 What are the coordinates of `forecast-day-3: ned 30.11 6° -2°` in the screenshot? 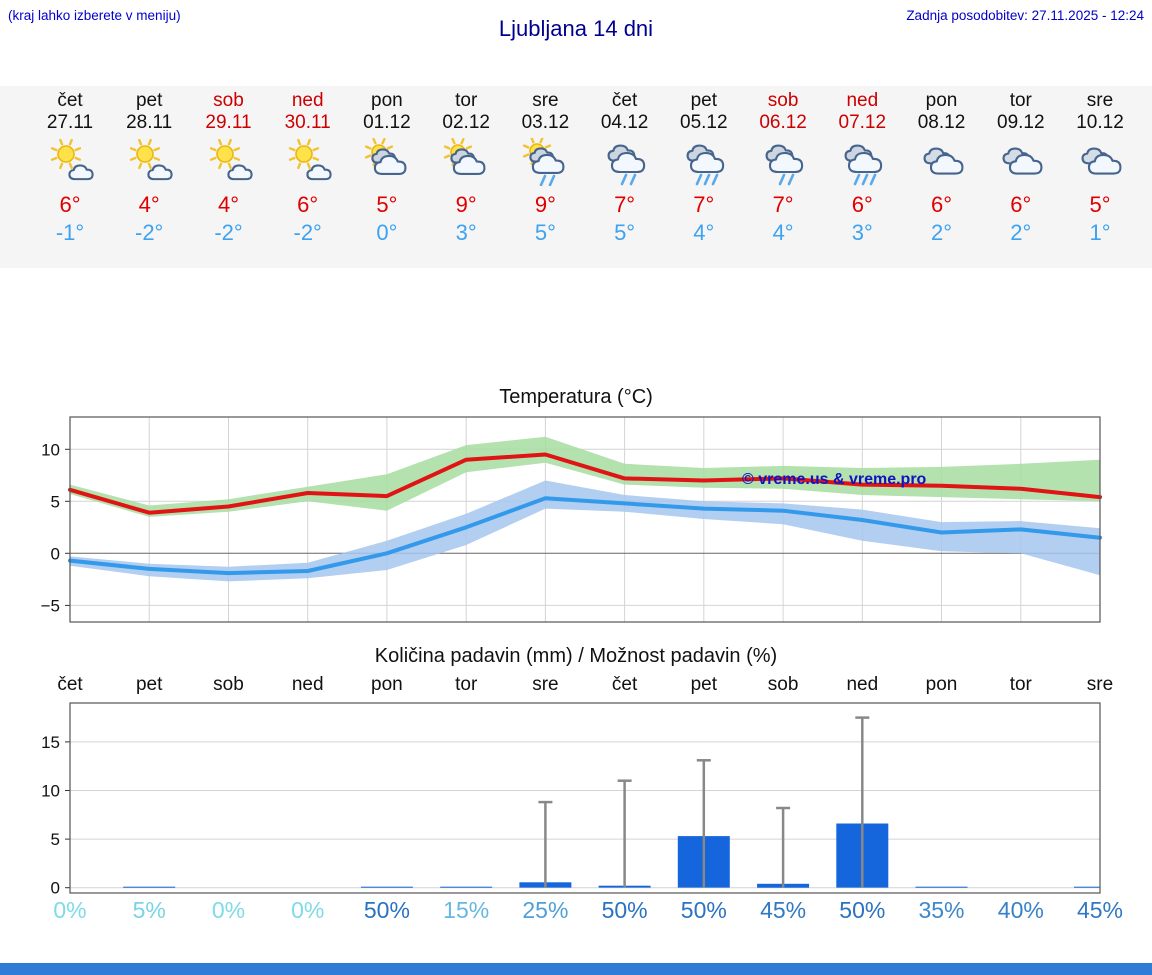 It's located at (308, 168).